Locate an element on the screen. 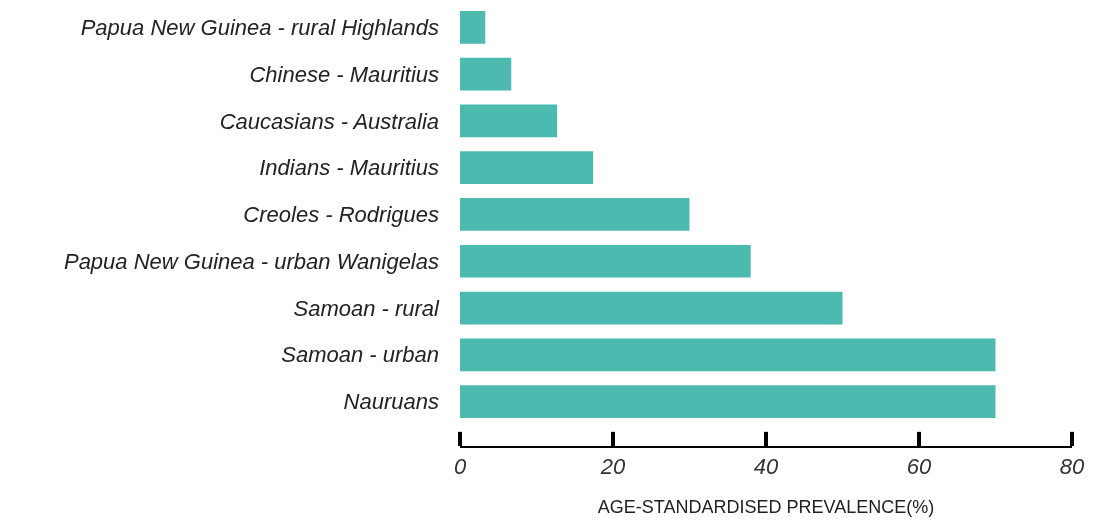 The width and height of the screenshot is (1094, 531). y-tick-label: Samoan - rural is located at coordinates (367, 308).